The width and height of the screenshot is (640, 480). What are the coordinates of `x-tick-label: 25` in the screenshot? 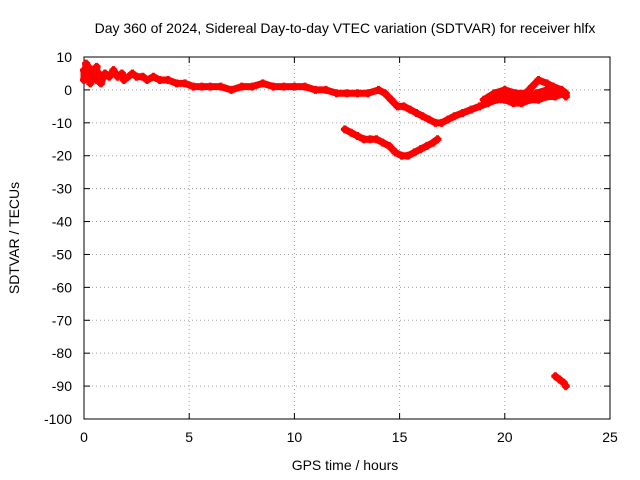 It's located at (610, 437).